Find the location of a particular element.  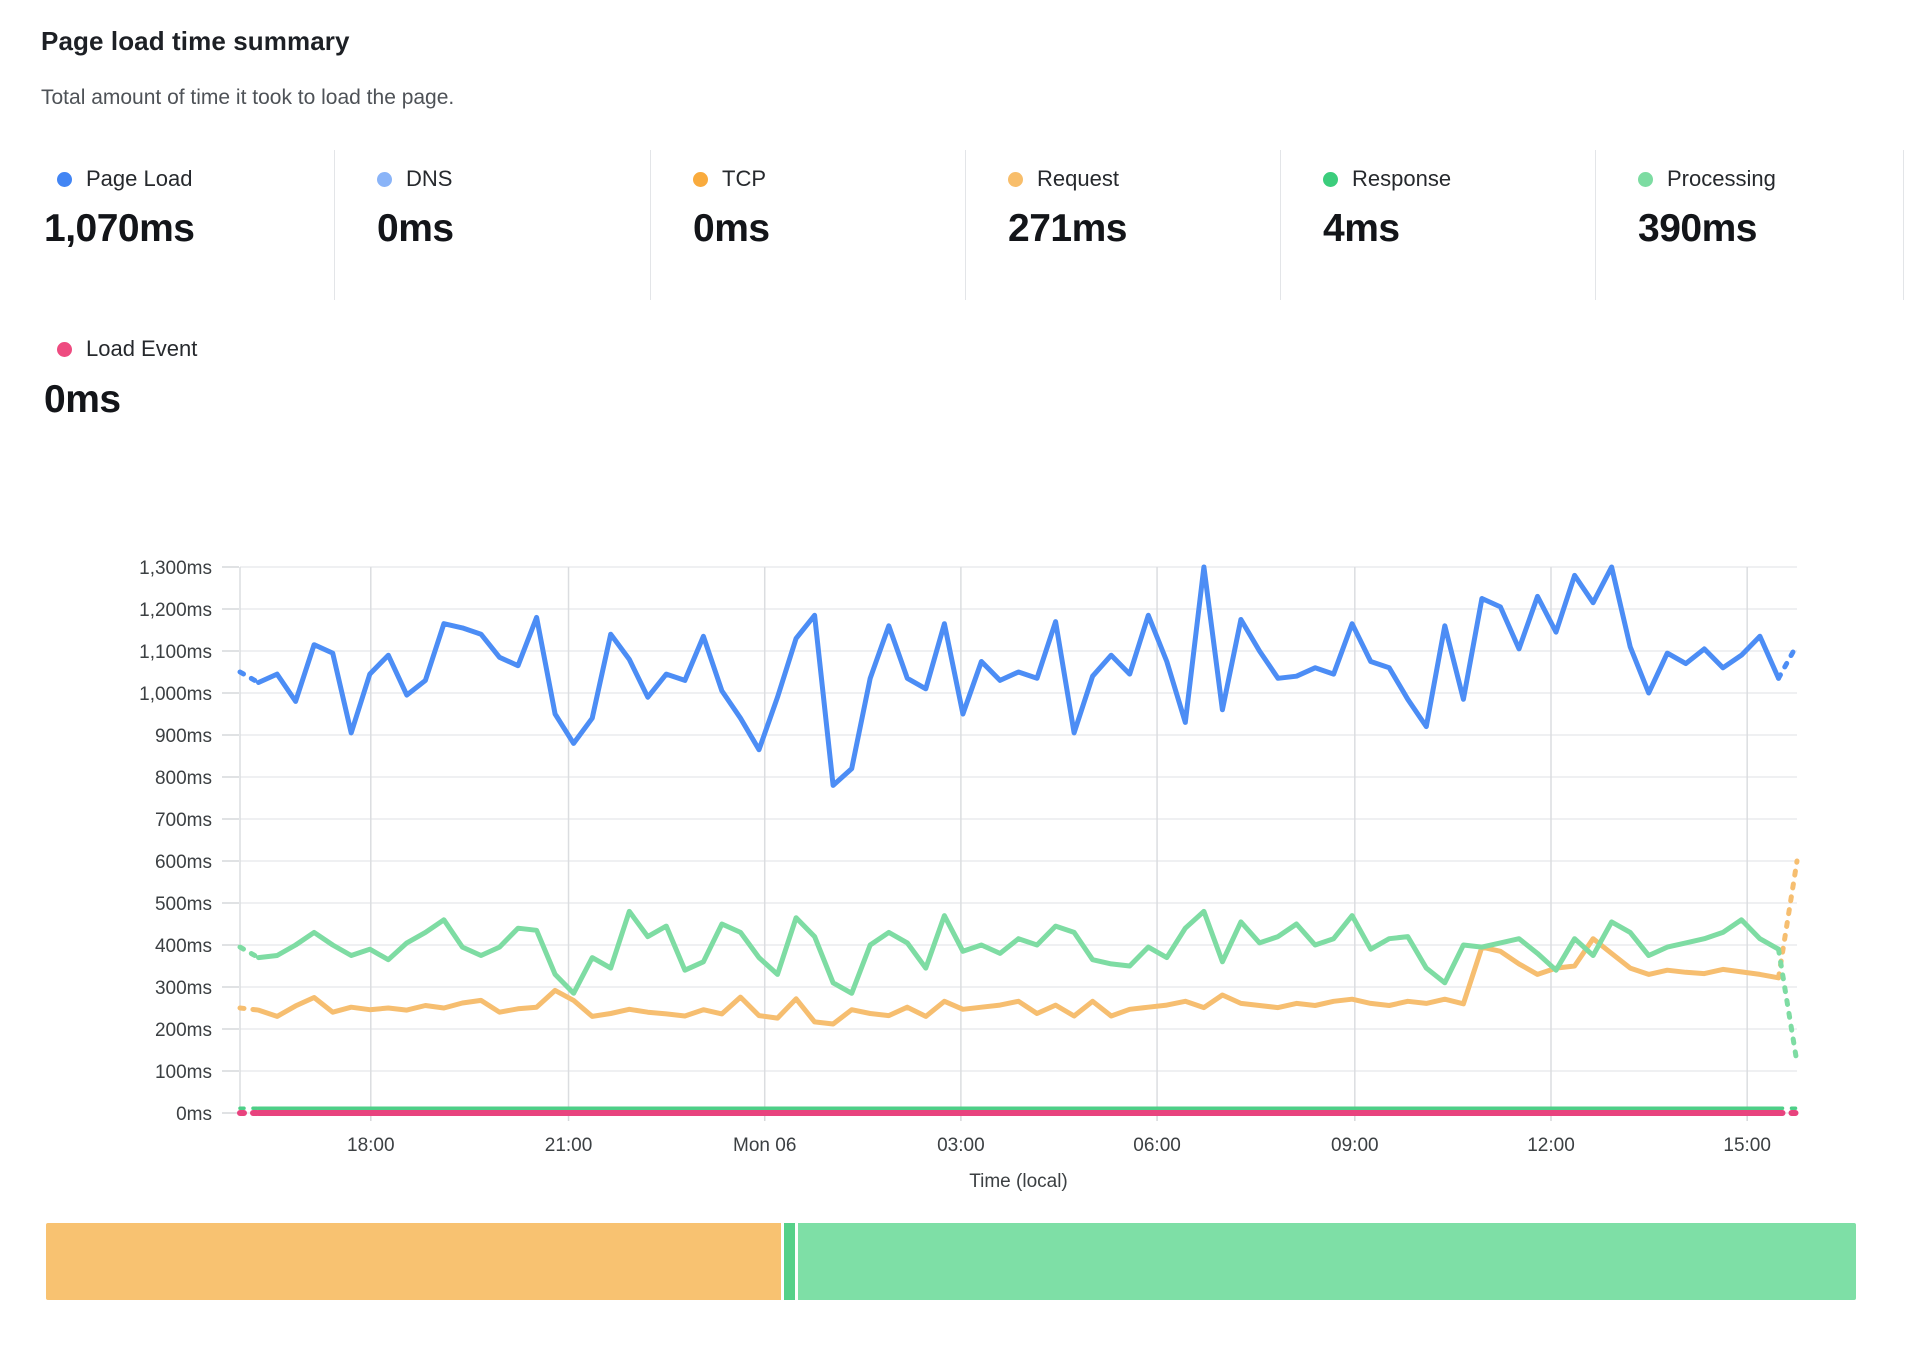

processing-line is located at coordinates (1018, 952).